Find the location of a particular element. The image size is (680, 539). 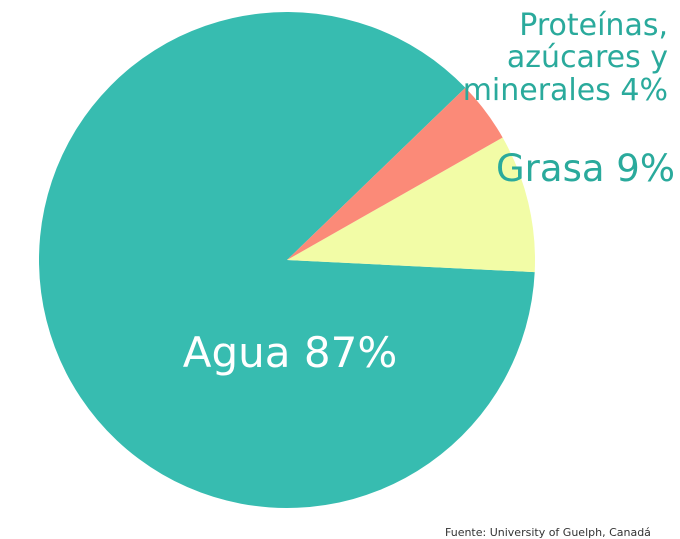

value-label: 87% is located at coordinates (350, 352).